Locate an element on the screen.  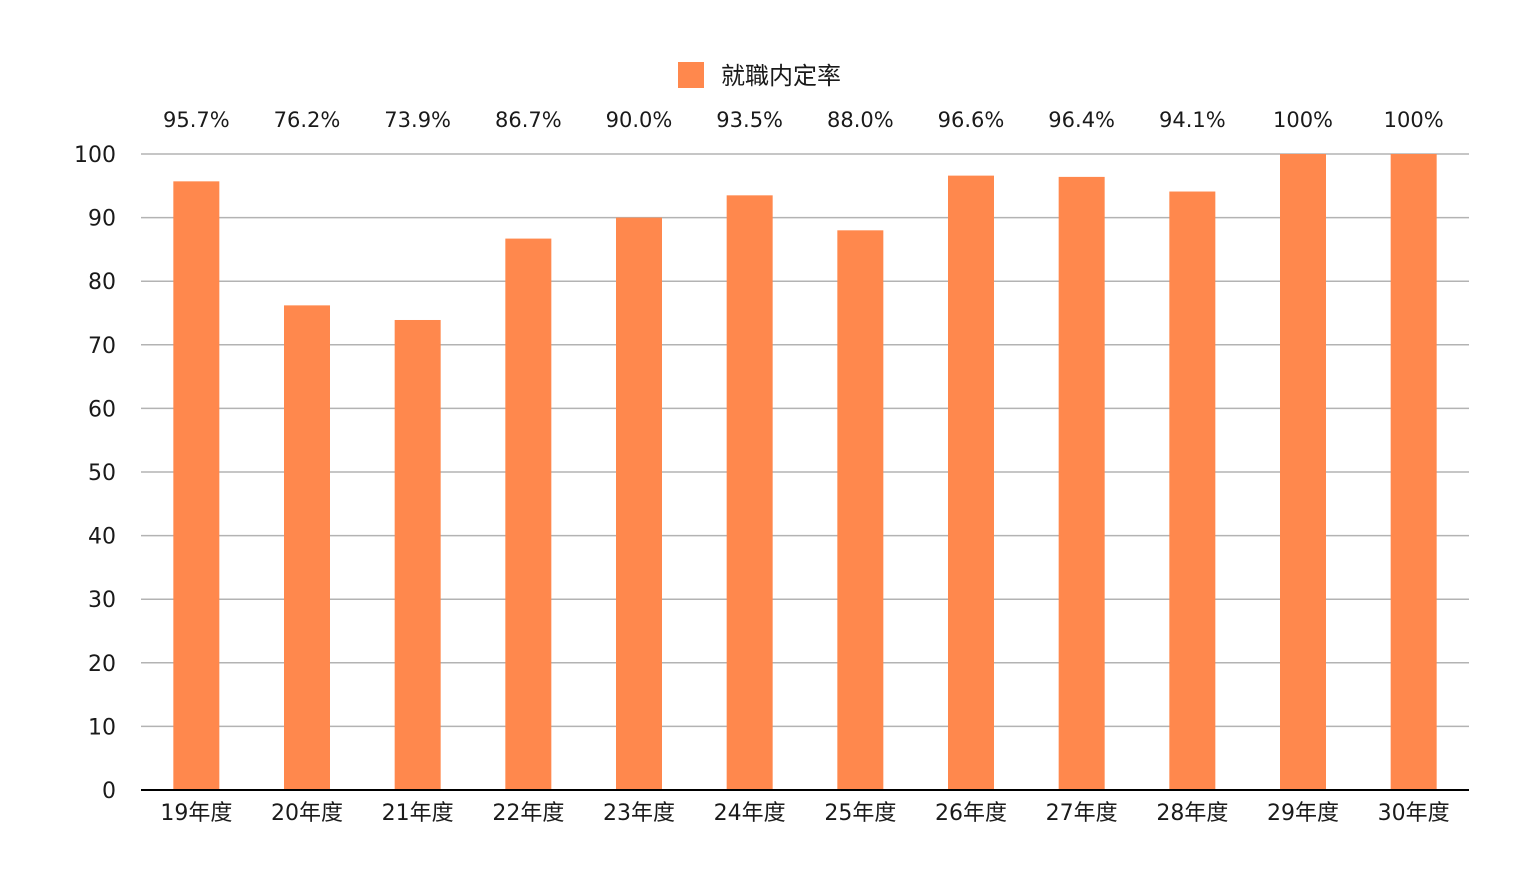
x-tick-label: 21年度 is located at coordinates (418, 813).